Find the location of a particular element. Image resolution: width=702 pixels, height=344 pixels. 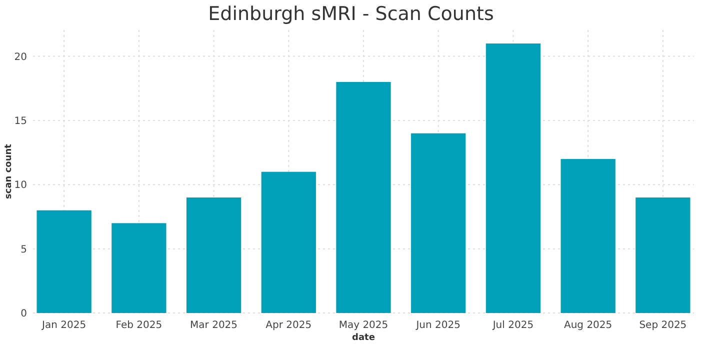

x-tick-label: May 2025 is located at coordinates (363, 325).